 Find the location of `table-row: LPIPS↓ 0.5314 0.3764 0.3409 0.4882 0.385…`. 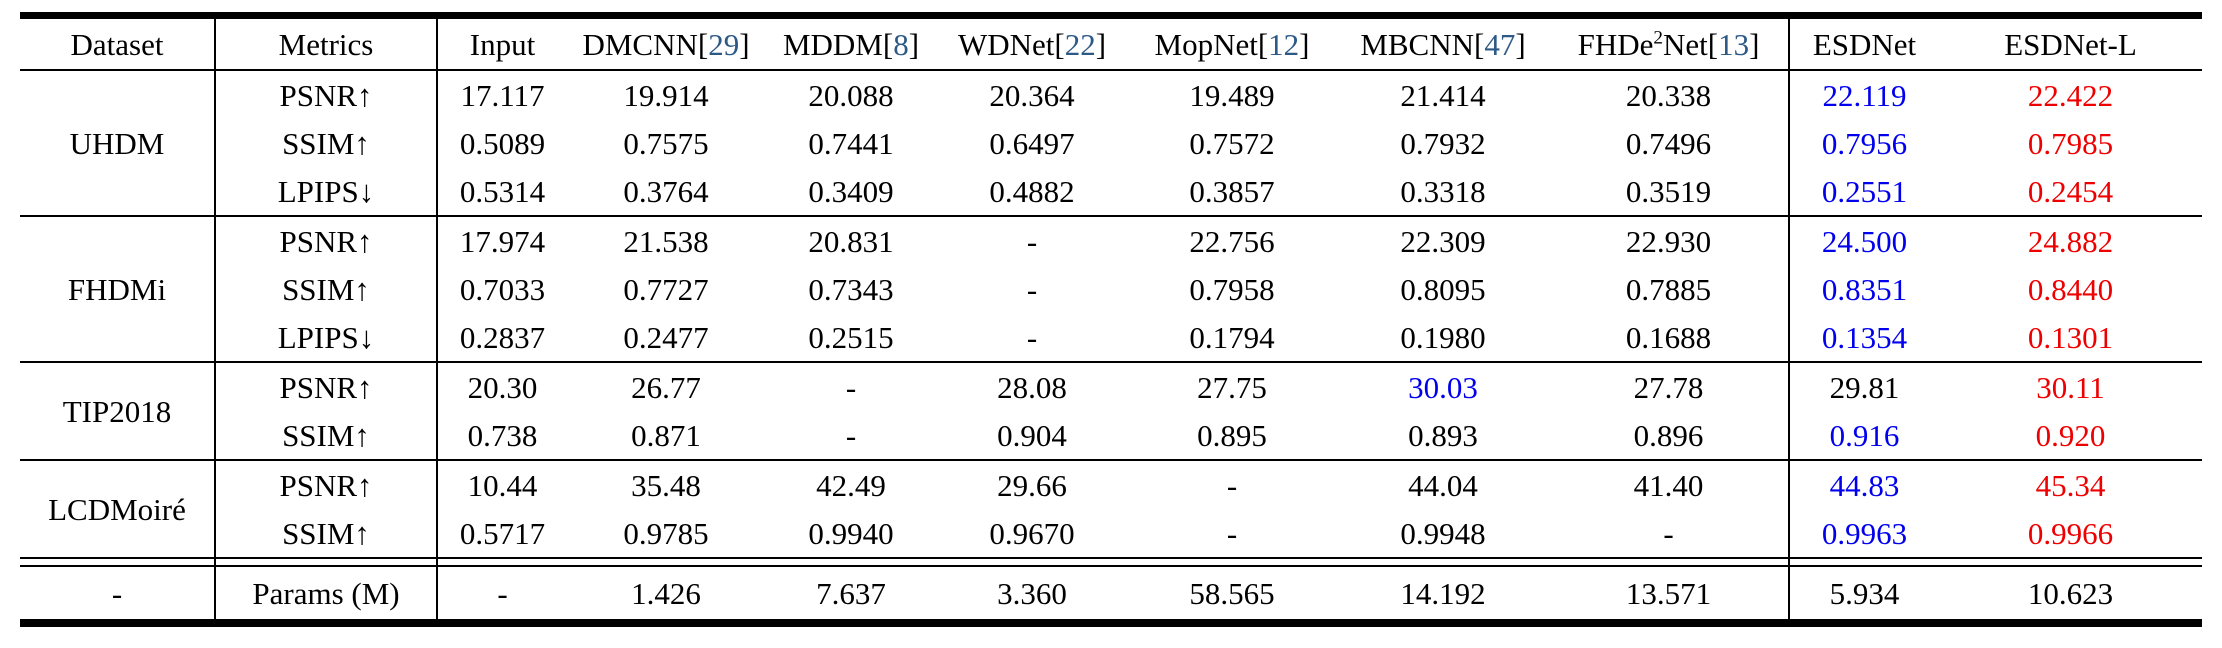

table-row: LPIPS↓ 0.5314 0.3764 0.3409 0.4882 0.385… is located at coordinates (1111, 191).